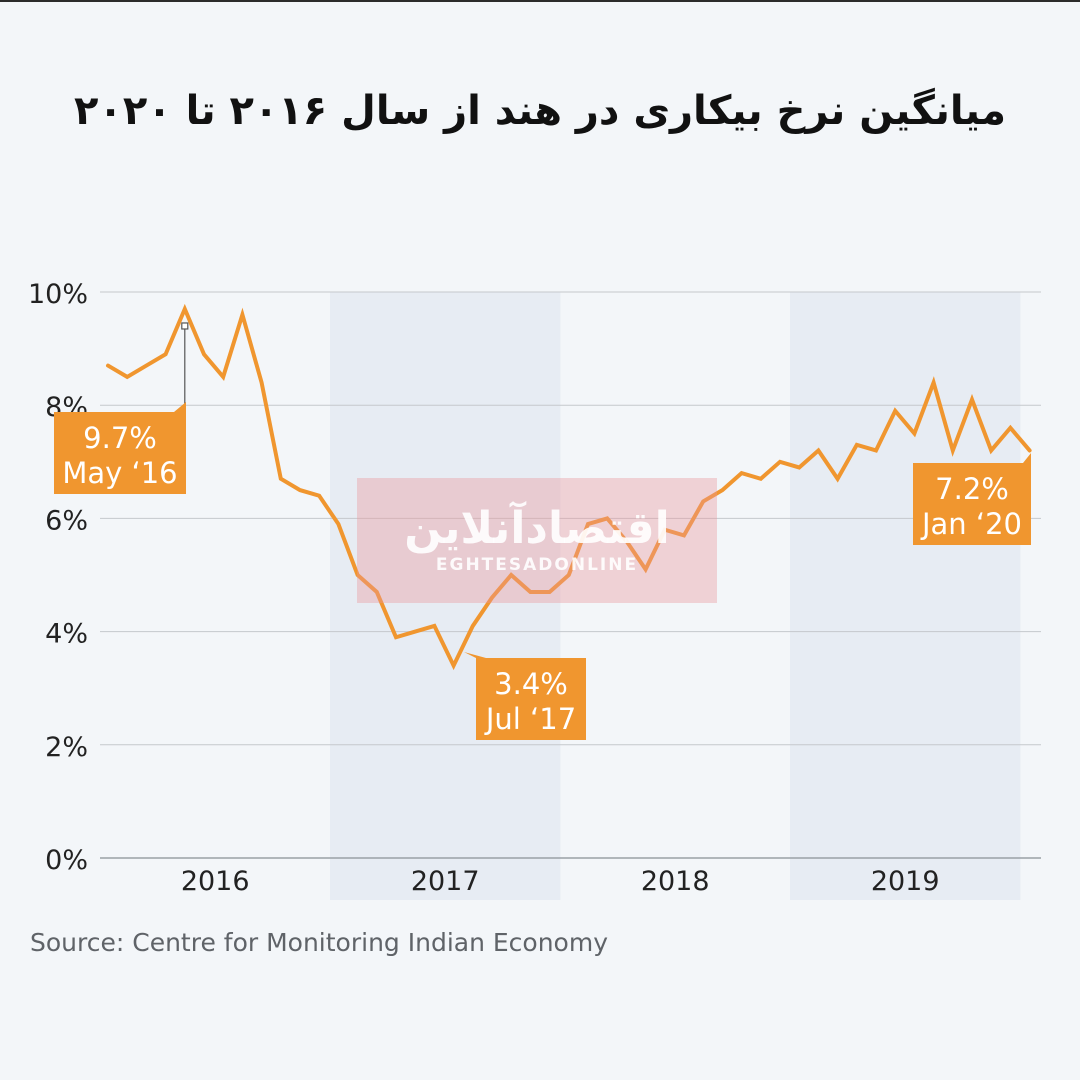 The height and width of the screenshot is (1080, 1080). What do you see at coordinates (66, 634) in the screenshot?
I see `y-tick-label: 4%` at bounding box center [66, 634].